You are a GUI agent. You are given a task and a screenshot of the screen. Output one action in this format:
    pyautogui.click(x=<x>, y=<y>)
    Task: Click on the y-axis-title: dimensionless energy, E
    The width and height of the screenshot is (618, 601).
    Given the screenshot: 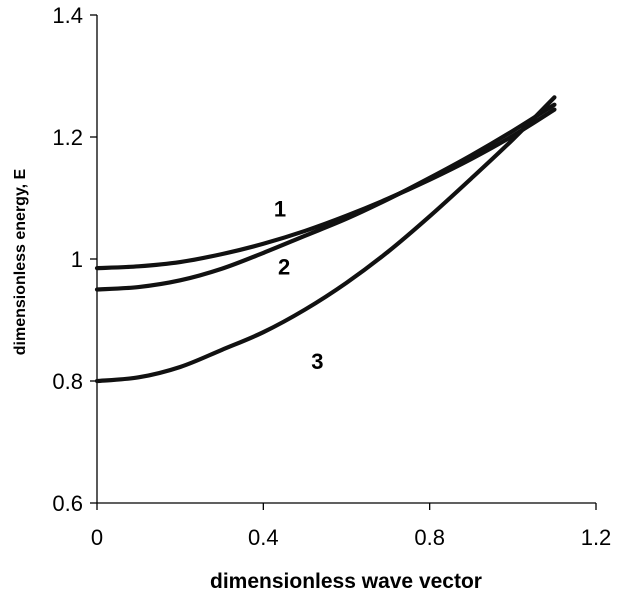 What is the action you would take?
    pyautogui.click(x=20, y=261)
    